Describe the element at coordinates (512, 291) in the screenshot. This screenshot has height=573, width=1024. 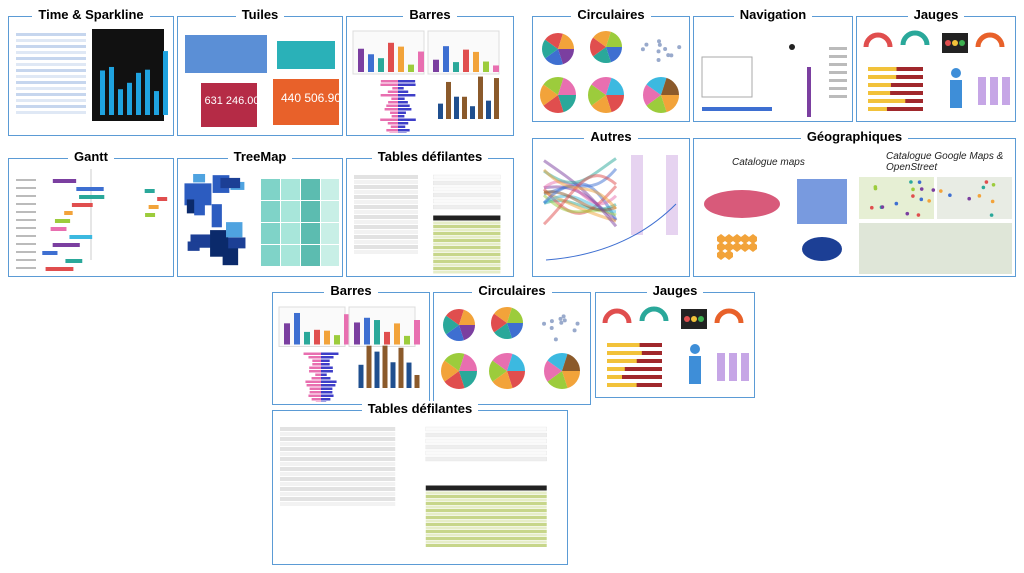
I see `panel-title: Circulaires` at that location.